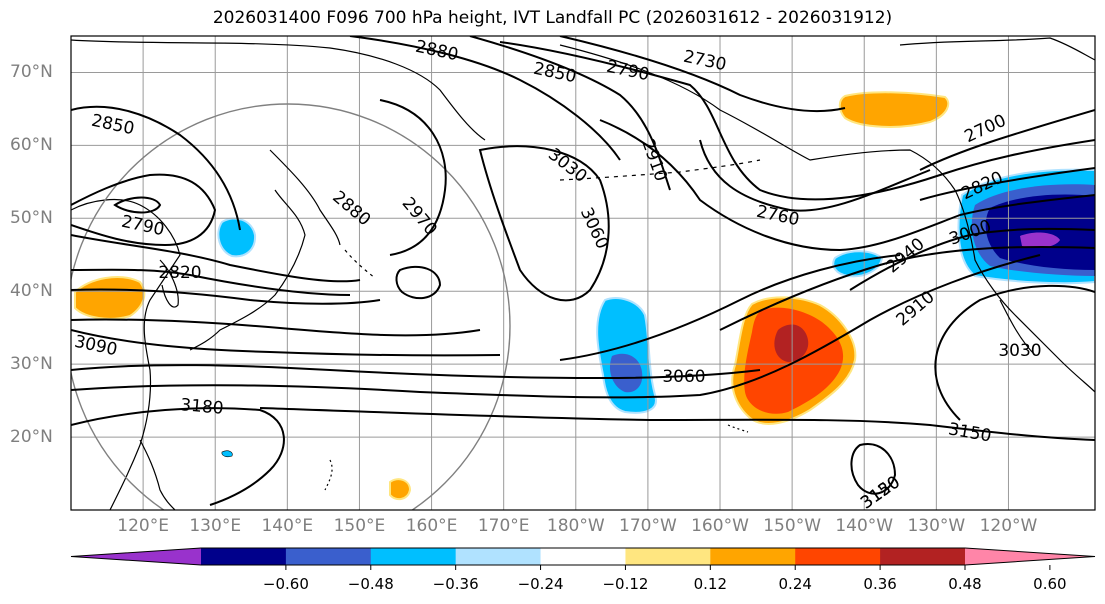 The height and width of the screenshot is (604, 1105). I want to click on coast-pacific-islands, so click(328, 475).